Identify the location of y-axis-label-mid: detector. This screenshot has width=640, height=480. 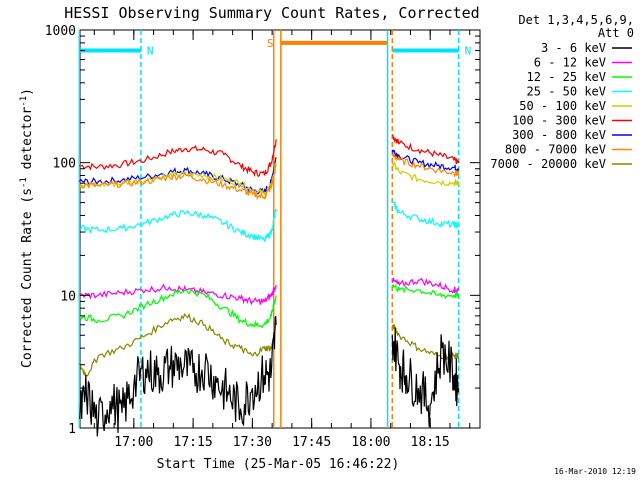
(27, 142).